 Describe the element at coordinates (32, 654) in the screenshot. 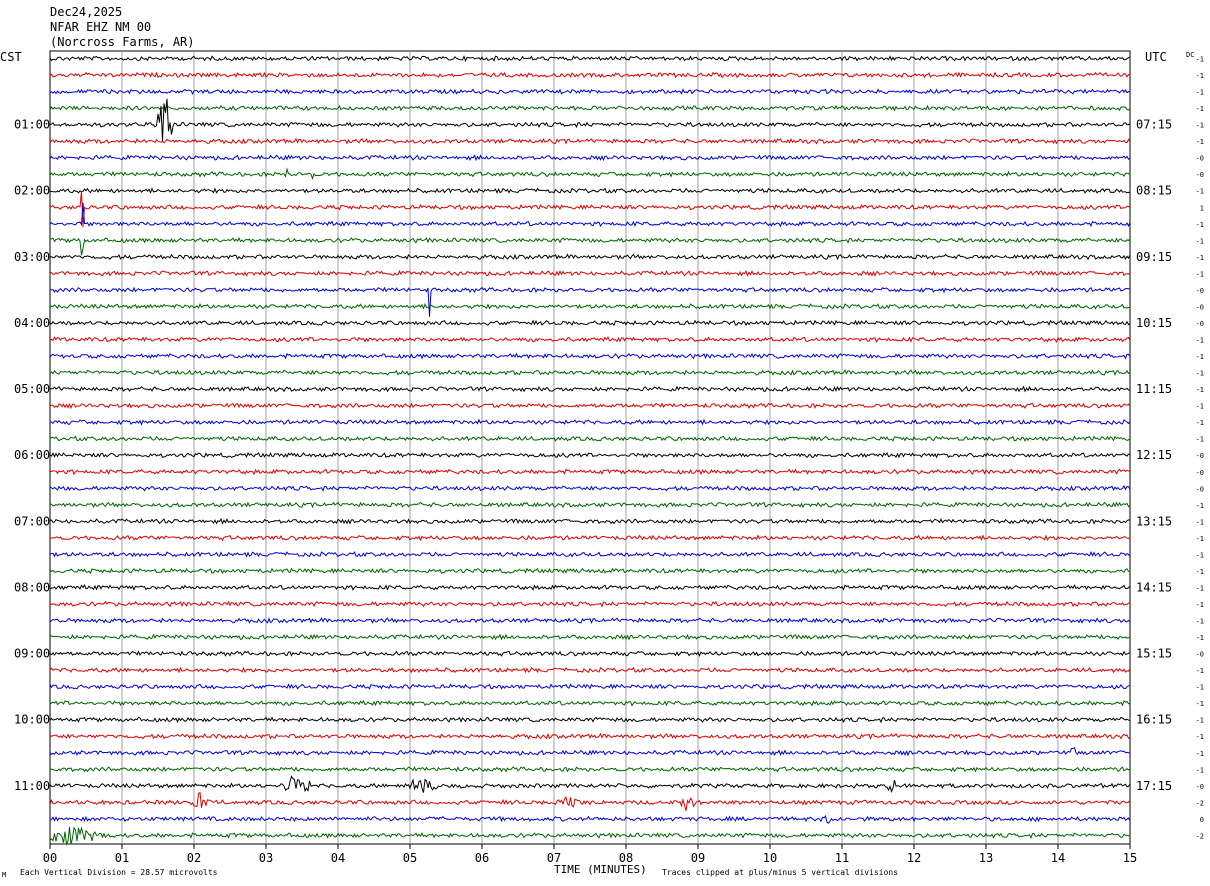

I see `cst-hour-label: 09:00` at that location.